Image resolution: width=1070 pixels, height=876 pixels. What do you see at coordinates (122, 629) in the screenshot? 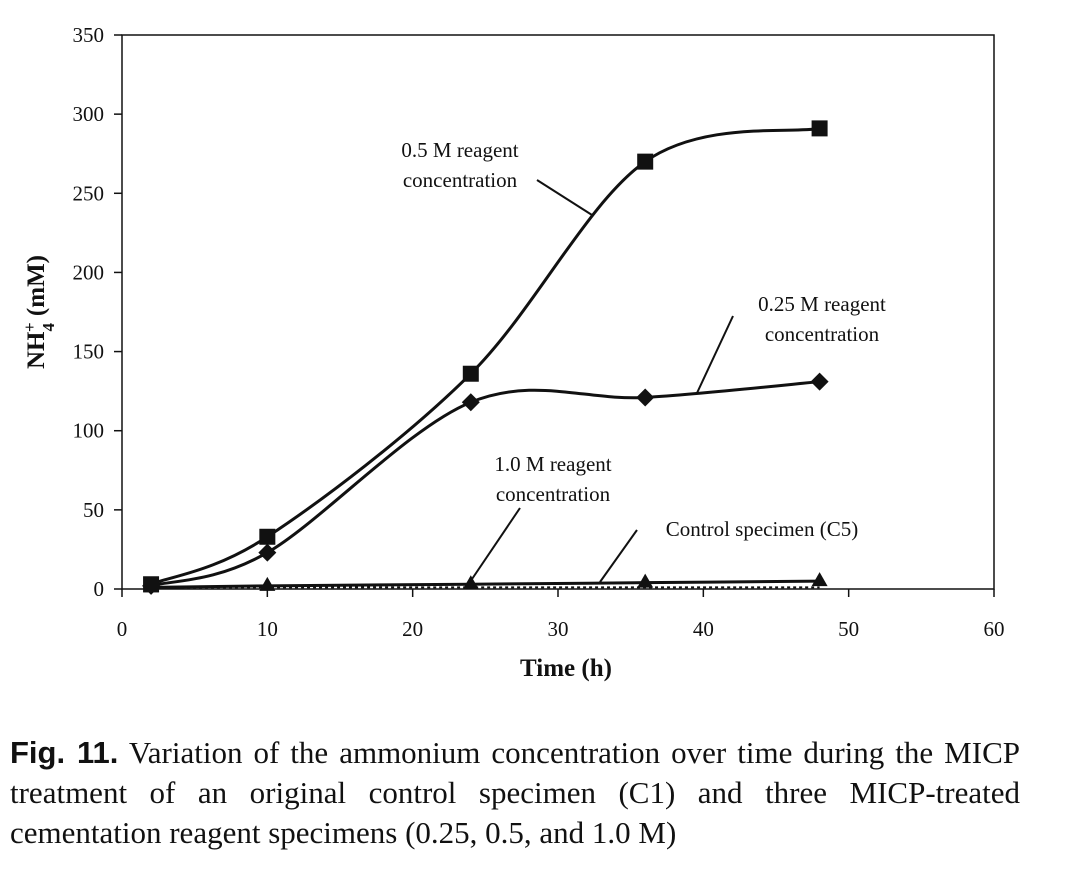
I see `x-tick-label: 0` at bounding box center [122, 629].